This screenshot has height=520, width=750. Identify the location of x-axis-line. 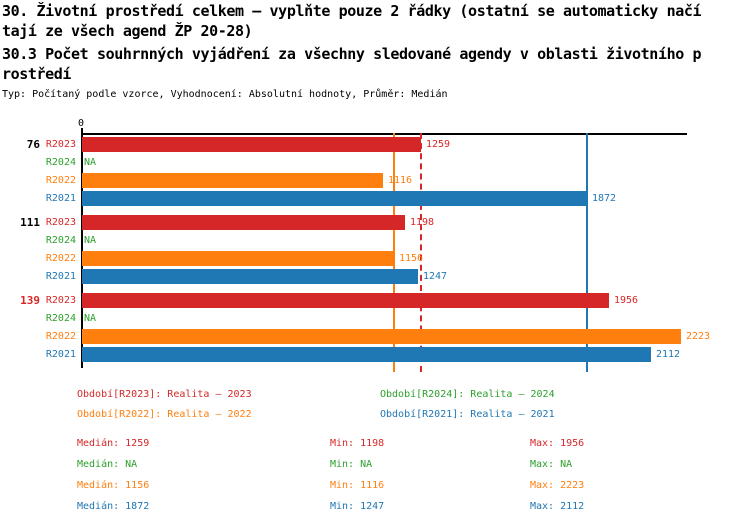
(384, 134).